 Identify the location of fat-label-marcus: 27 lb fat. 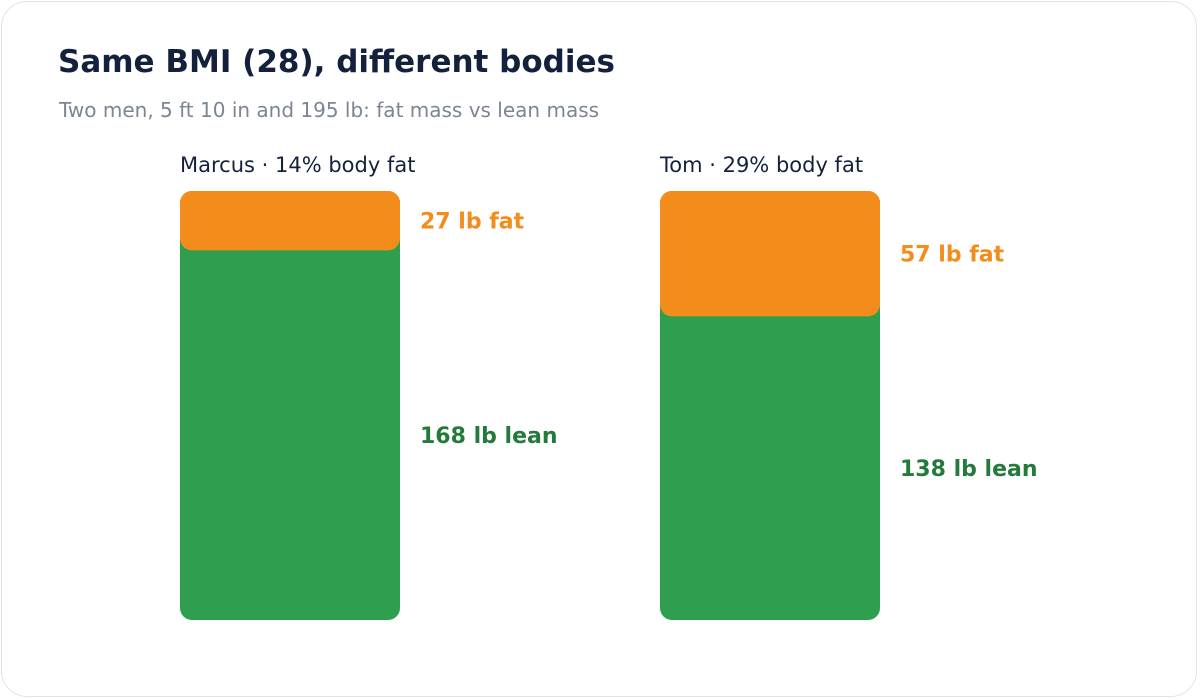
(472, 222).